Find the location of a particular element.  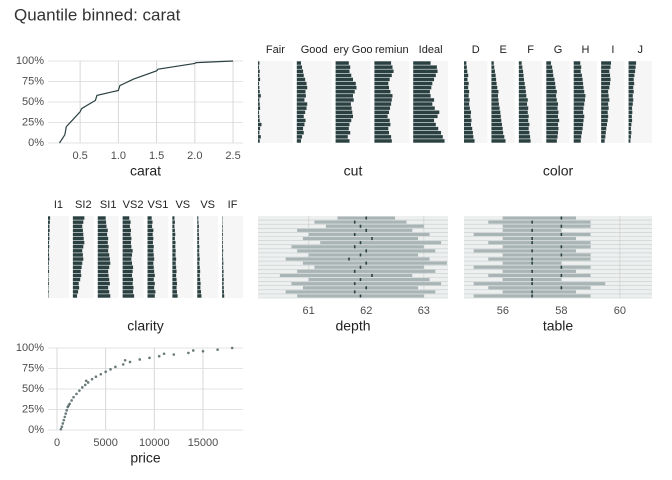

x-tick-label: 1.0 is located at coordinates (118, 156).